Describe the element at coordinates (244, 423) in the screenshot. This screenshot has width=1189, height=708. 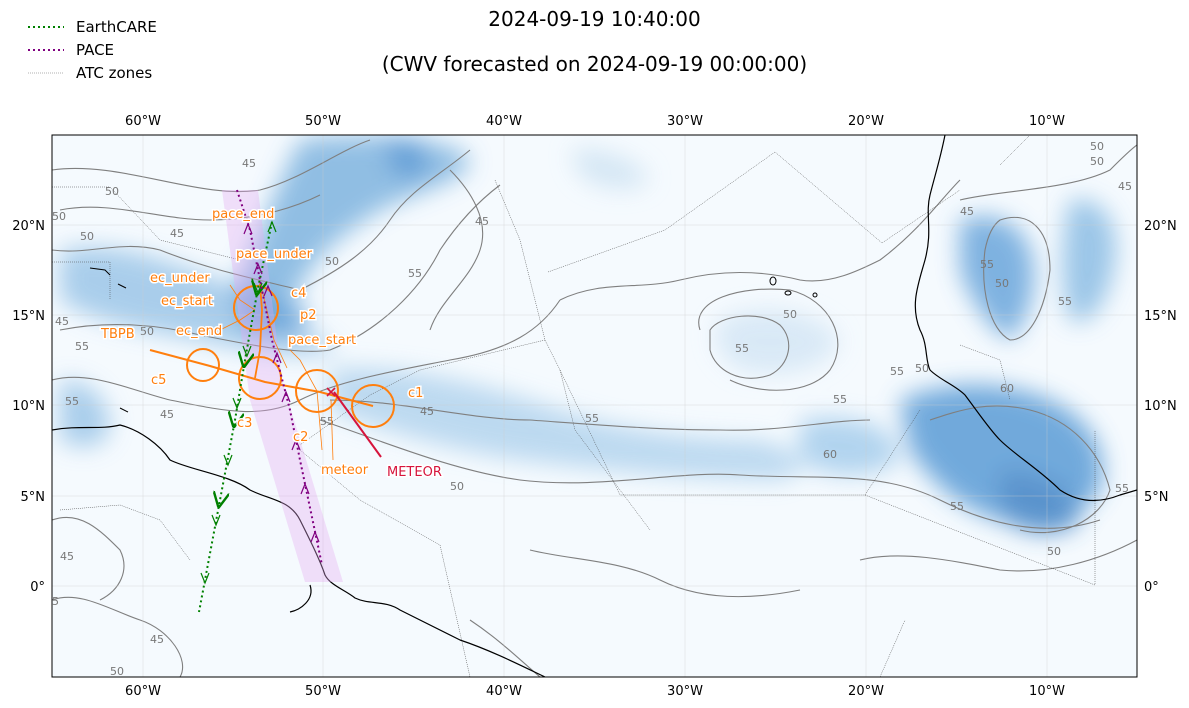
I see `label-c3: c3` at that location.